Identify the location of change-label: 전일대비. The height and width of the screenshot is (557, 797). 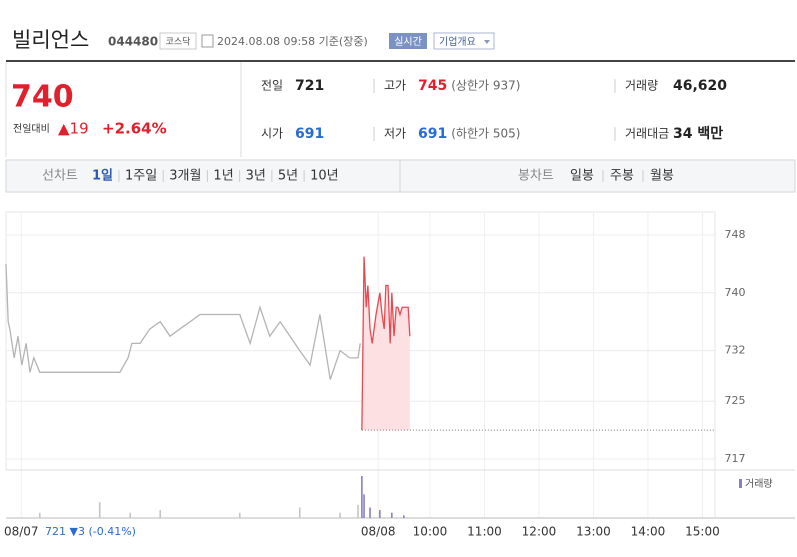
(31, 129).